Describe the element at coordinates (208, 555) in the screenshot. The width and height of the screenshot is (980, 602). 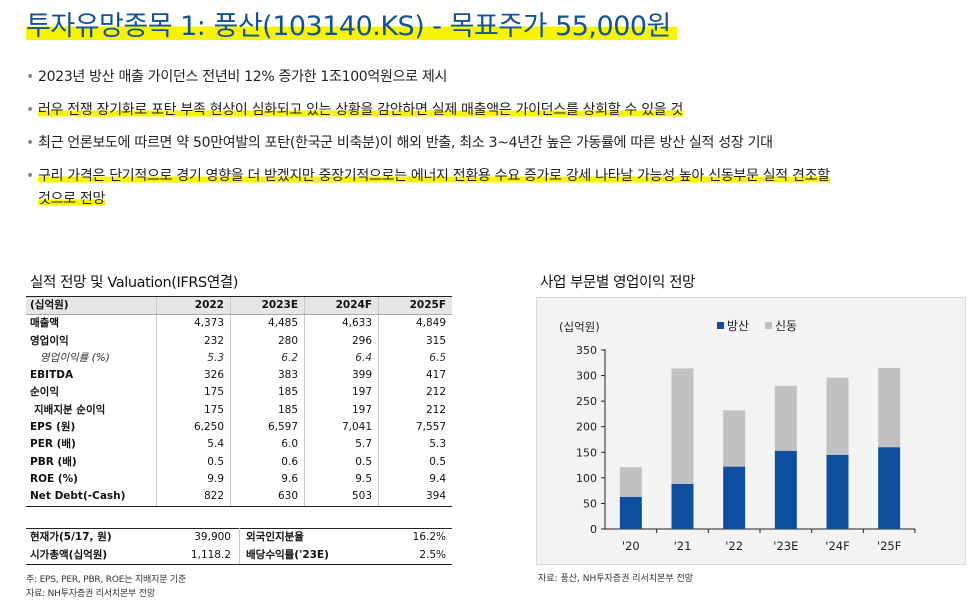
I see `market-value: 1,118.2` at that location.